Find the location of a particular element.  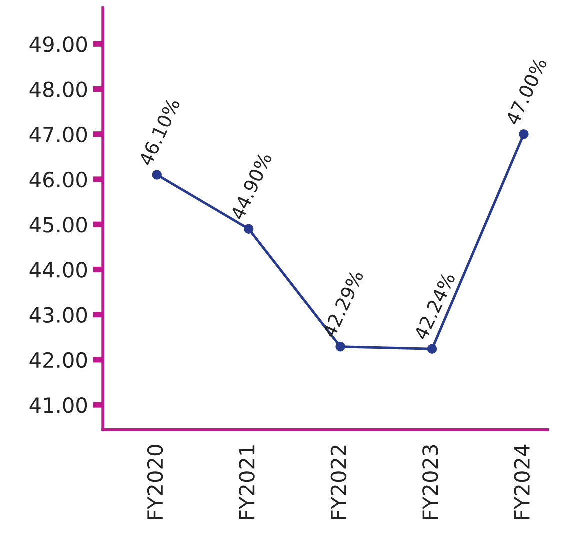

x-tick-label: FY2023 is located at coordinates (430, 482).